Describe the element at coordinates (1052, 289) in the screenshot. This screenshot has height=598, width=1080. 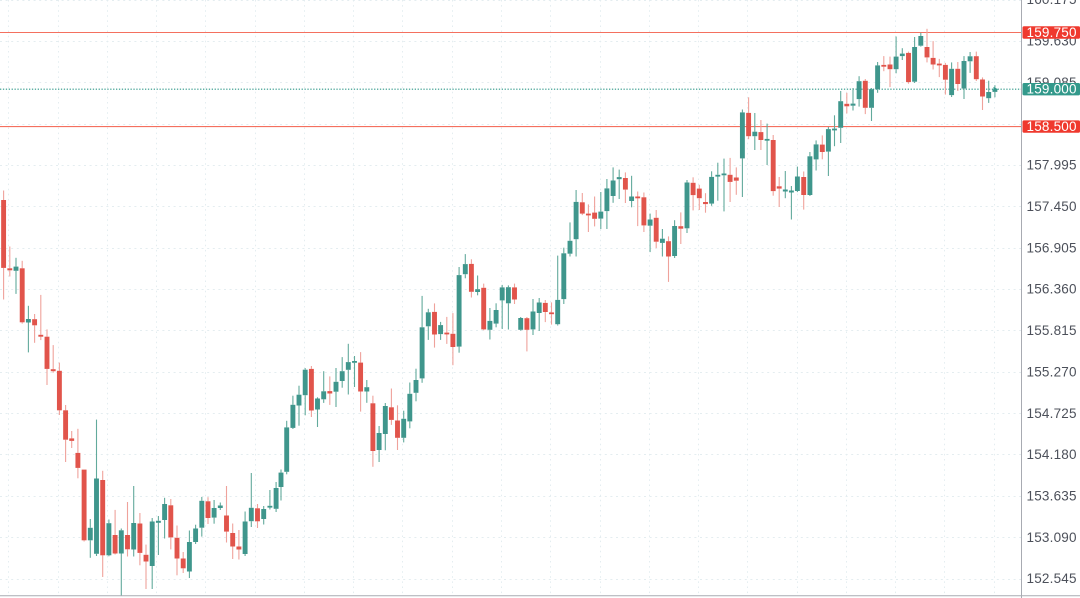
I see `svg-text: 156.360` at that location.